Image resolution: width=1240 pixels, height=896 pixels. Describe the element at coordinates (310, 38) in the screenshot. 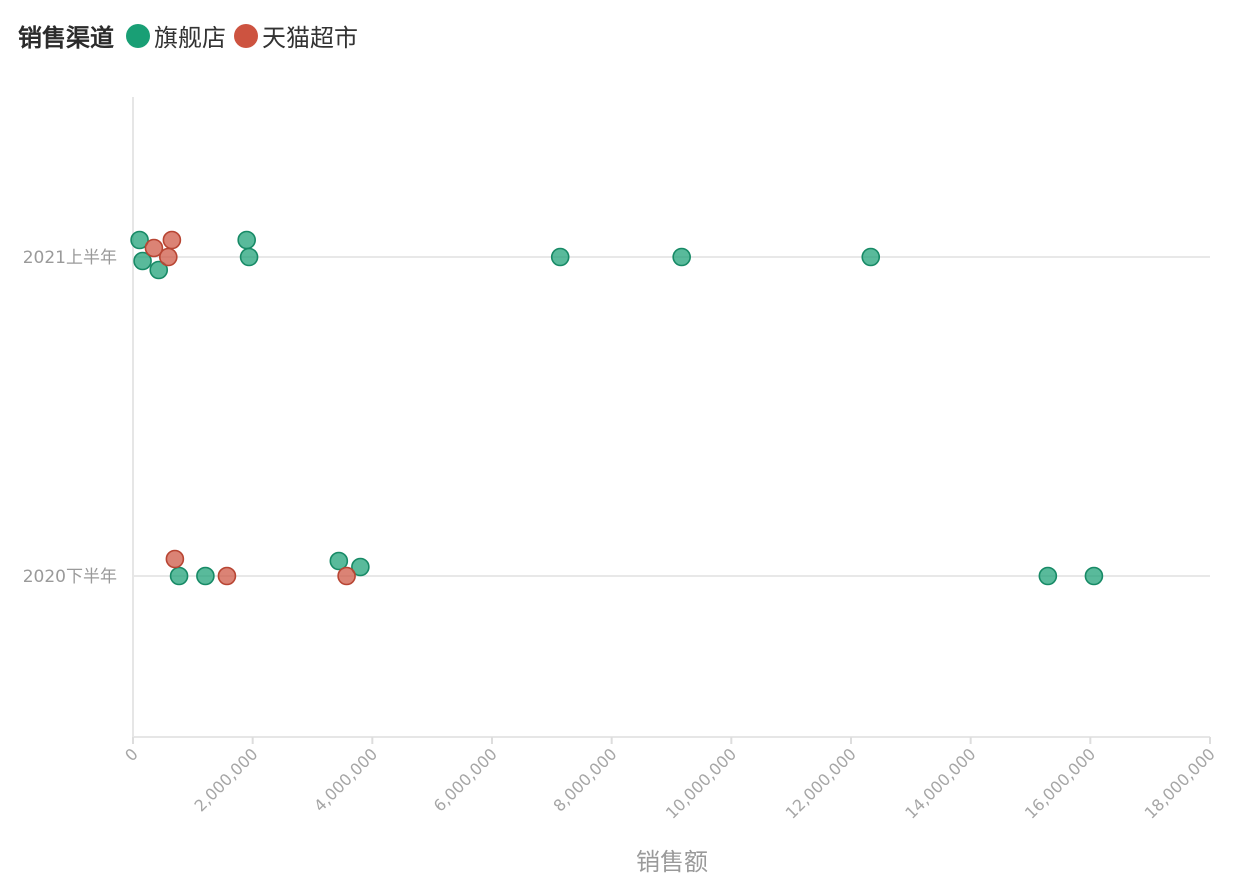

I see `legend-label-tmall-supermarket: 天猫超市` at that location.